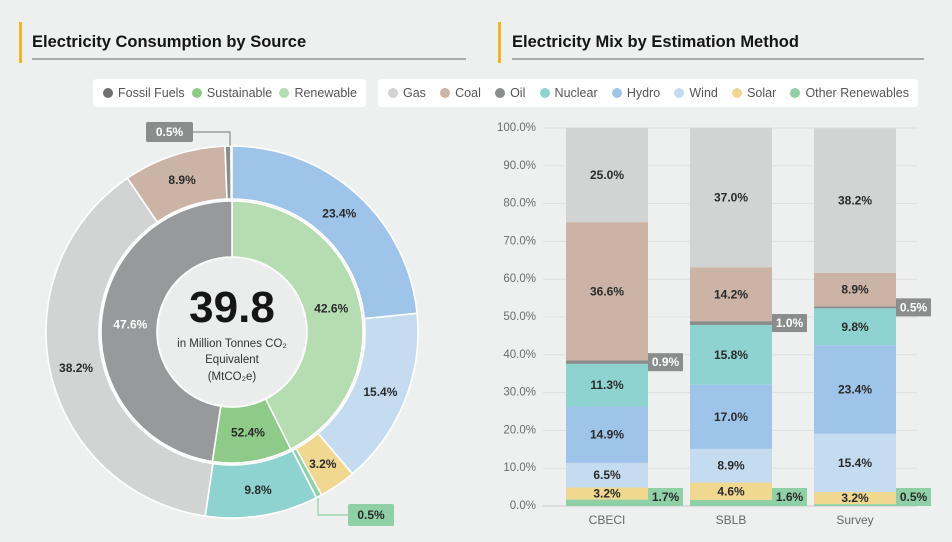 The height and width of the screenshot is (542, 952). Describe the element at coordinates (332, 507) in the screenshot. I see `other-renewables-callout-connector` at that location.